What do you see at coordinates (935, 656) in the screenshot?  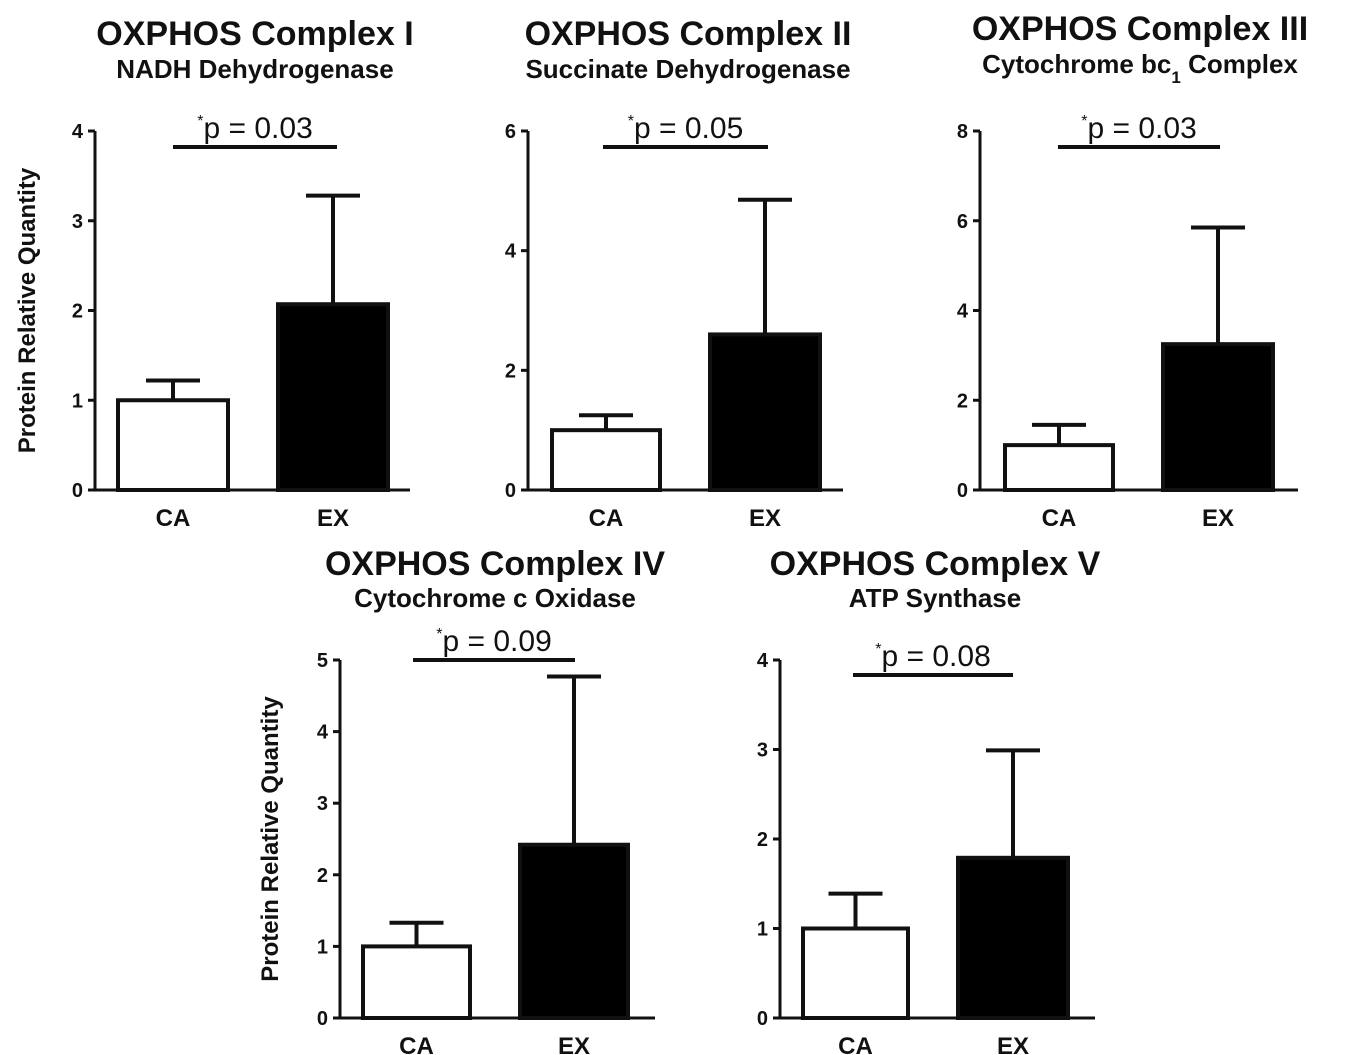 I see `significance-p-value: p = 0.08` at bounding box center [935, 656].